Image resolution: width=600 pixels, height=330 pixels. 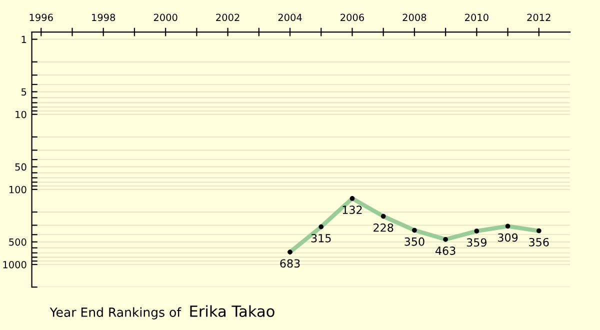 I want to click on x-tick-label: 2006, so click(x=352, y=18).